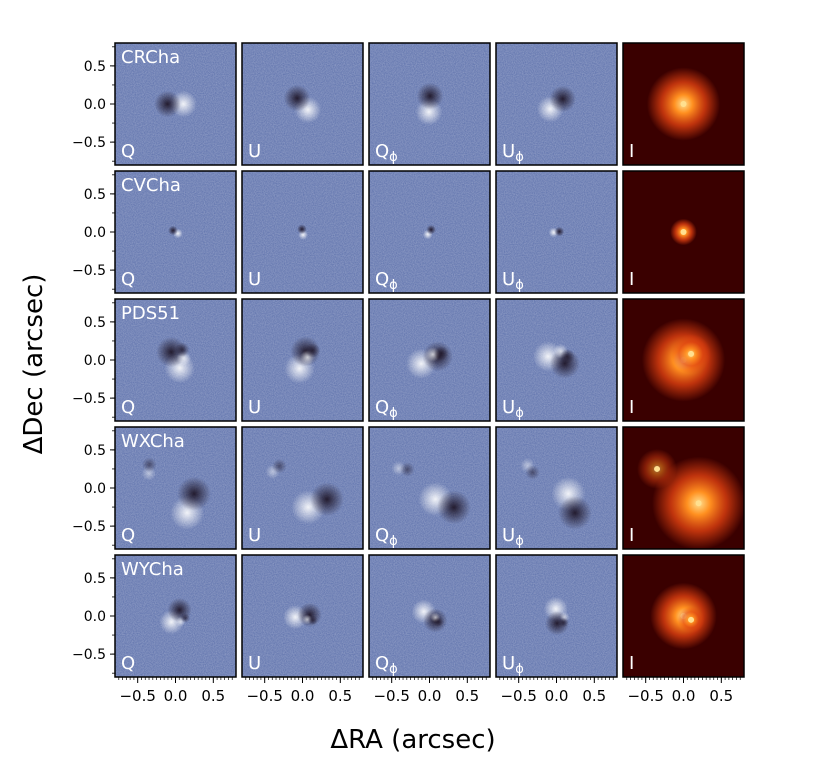 This screenshot has height=770, width=826. What do you see at coordinates (556, 616) in the screenshot?
I see `panel-wycha-3: Uϕ` at bounding box center [556, 616].